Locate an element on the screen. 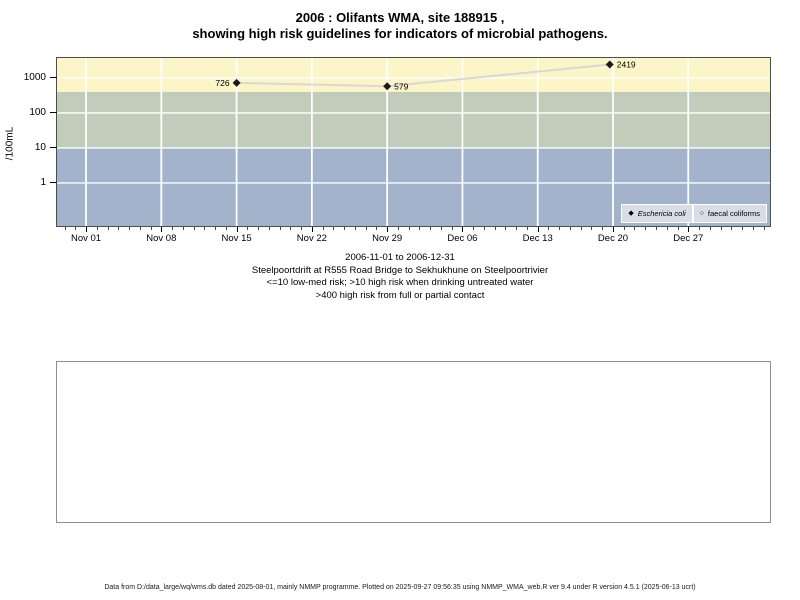 This screenshot has height=600, width=800. x-tick-label: Dec 20 is located at coordinates (613, 238).